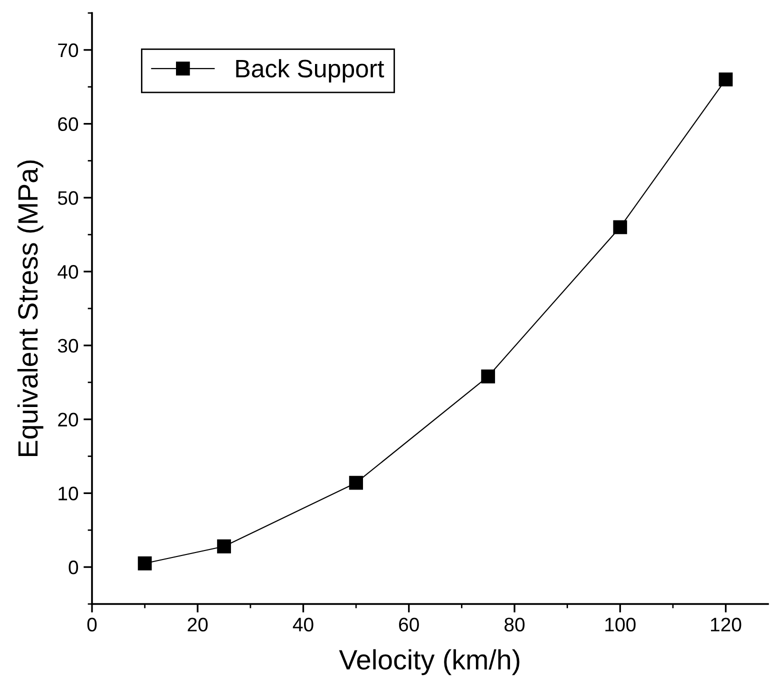 The image size is (770, 698). I want to click on legend-label: Back Support, so click(310, 70).